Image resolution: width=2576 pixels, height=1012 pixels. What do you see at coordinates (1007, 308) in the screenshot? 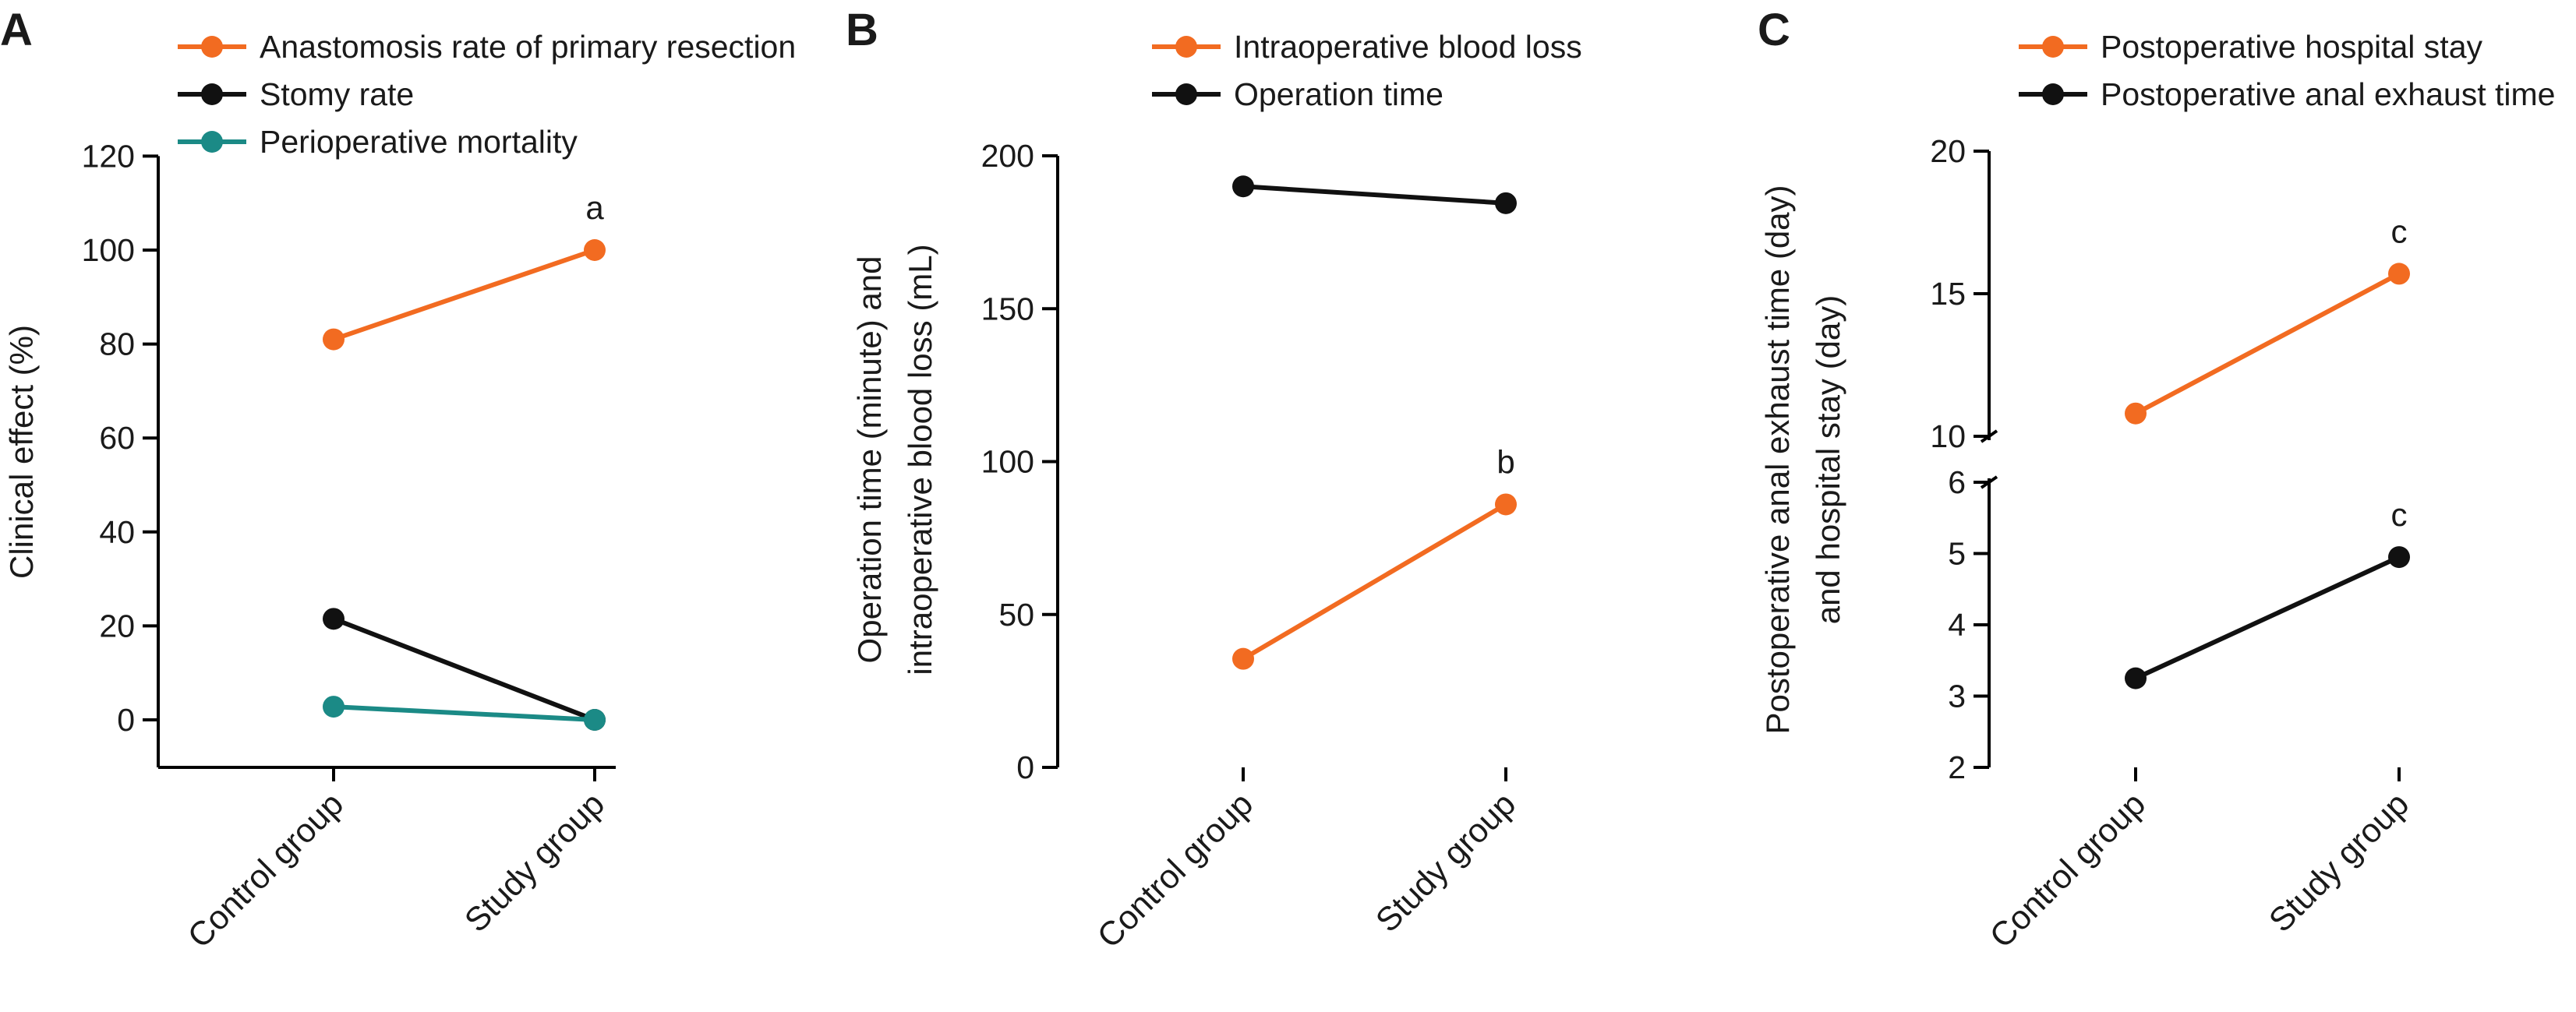
I see `y-tick-label: 150` at bounding box center [1007, 308].